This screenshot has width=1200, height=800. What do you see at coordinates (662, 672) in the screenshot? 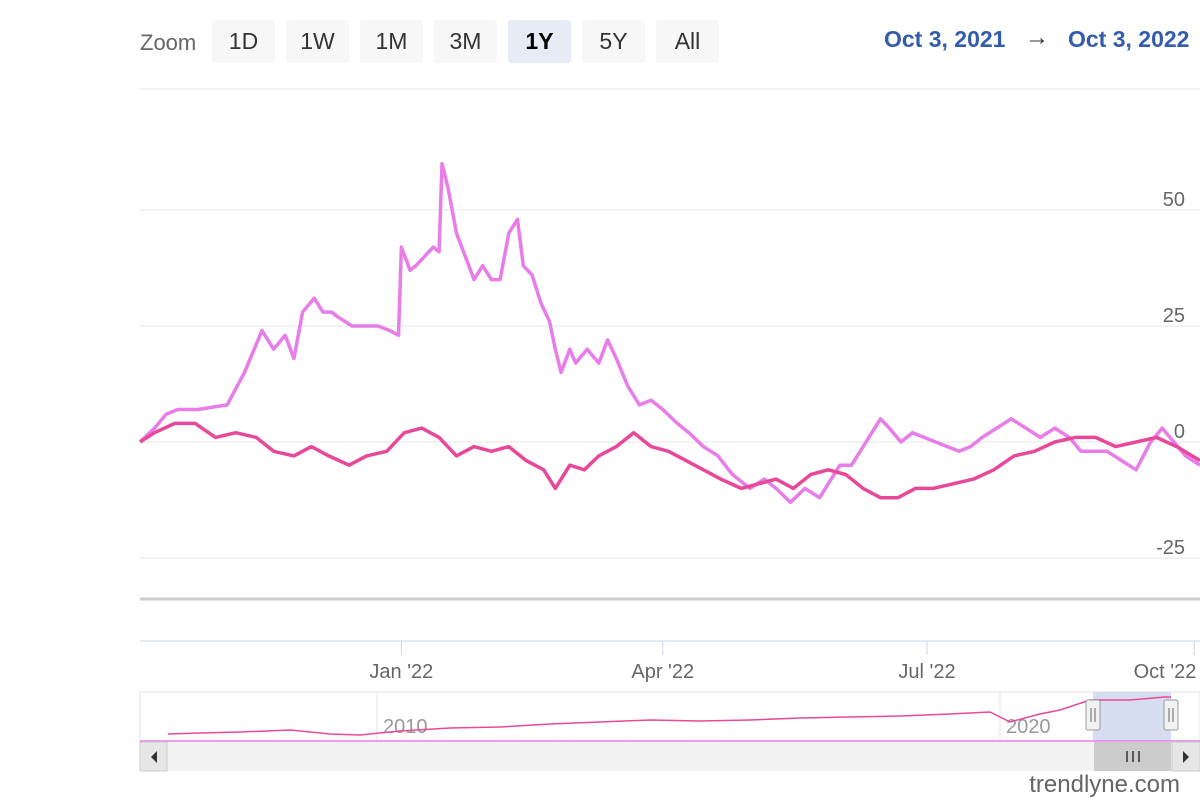
I see `x-tick-label: Apr '22` at bounding box center [662, 672].